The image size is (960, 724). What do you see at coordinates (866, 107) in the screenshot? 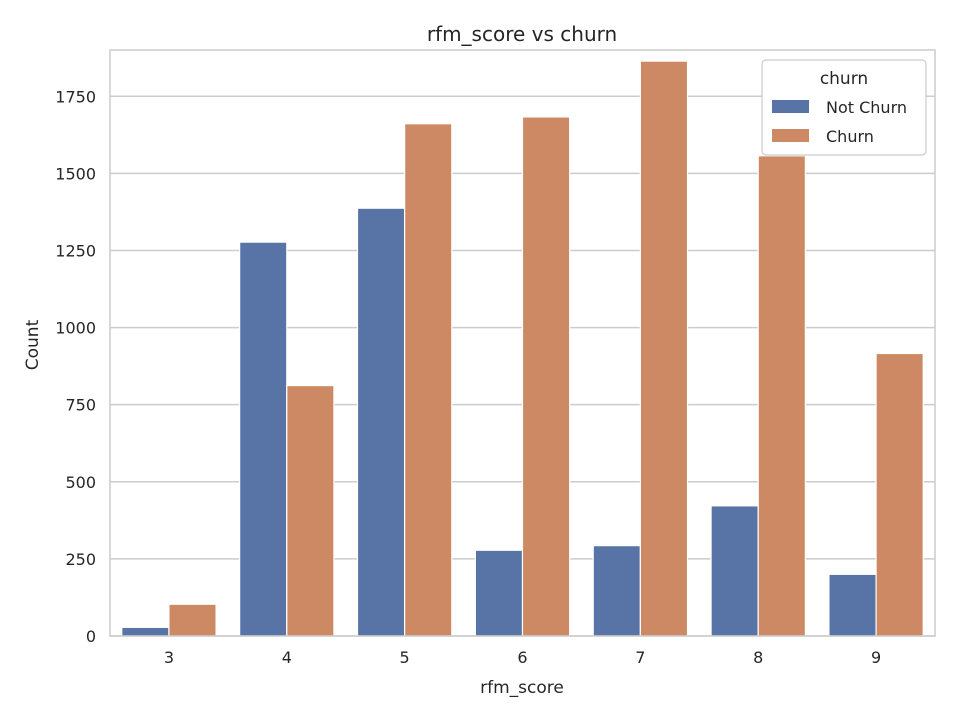
I see `legend-label-not-churn: Not Churn` at bounding box center [866, 107].